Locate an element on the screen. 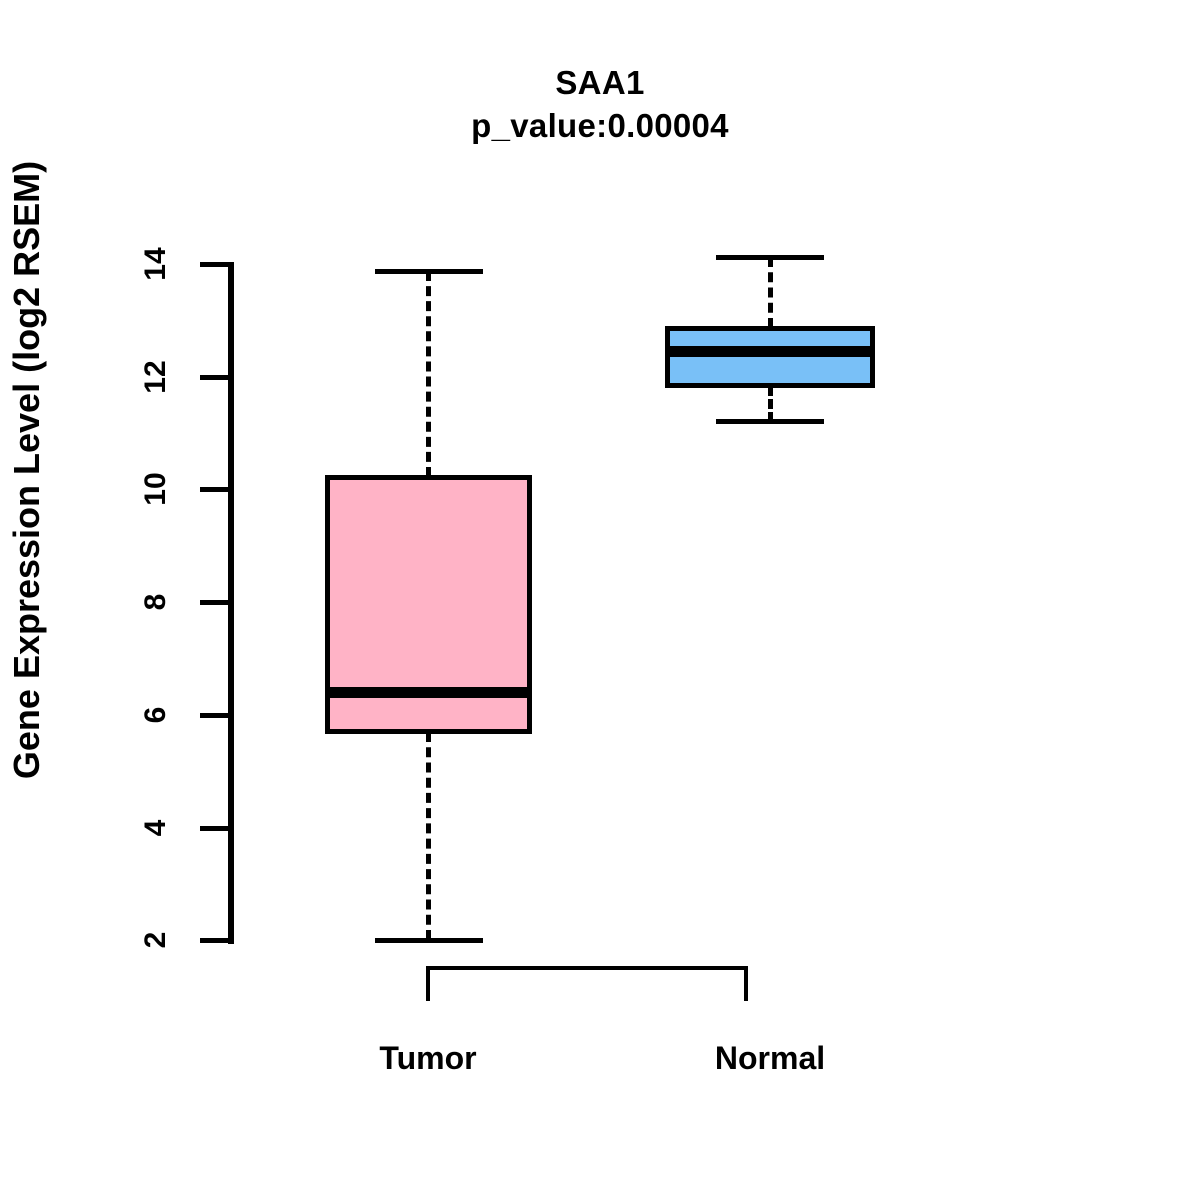  title-block: SAA1 p_value:0.00004 is located at coordinates (600, 105).